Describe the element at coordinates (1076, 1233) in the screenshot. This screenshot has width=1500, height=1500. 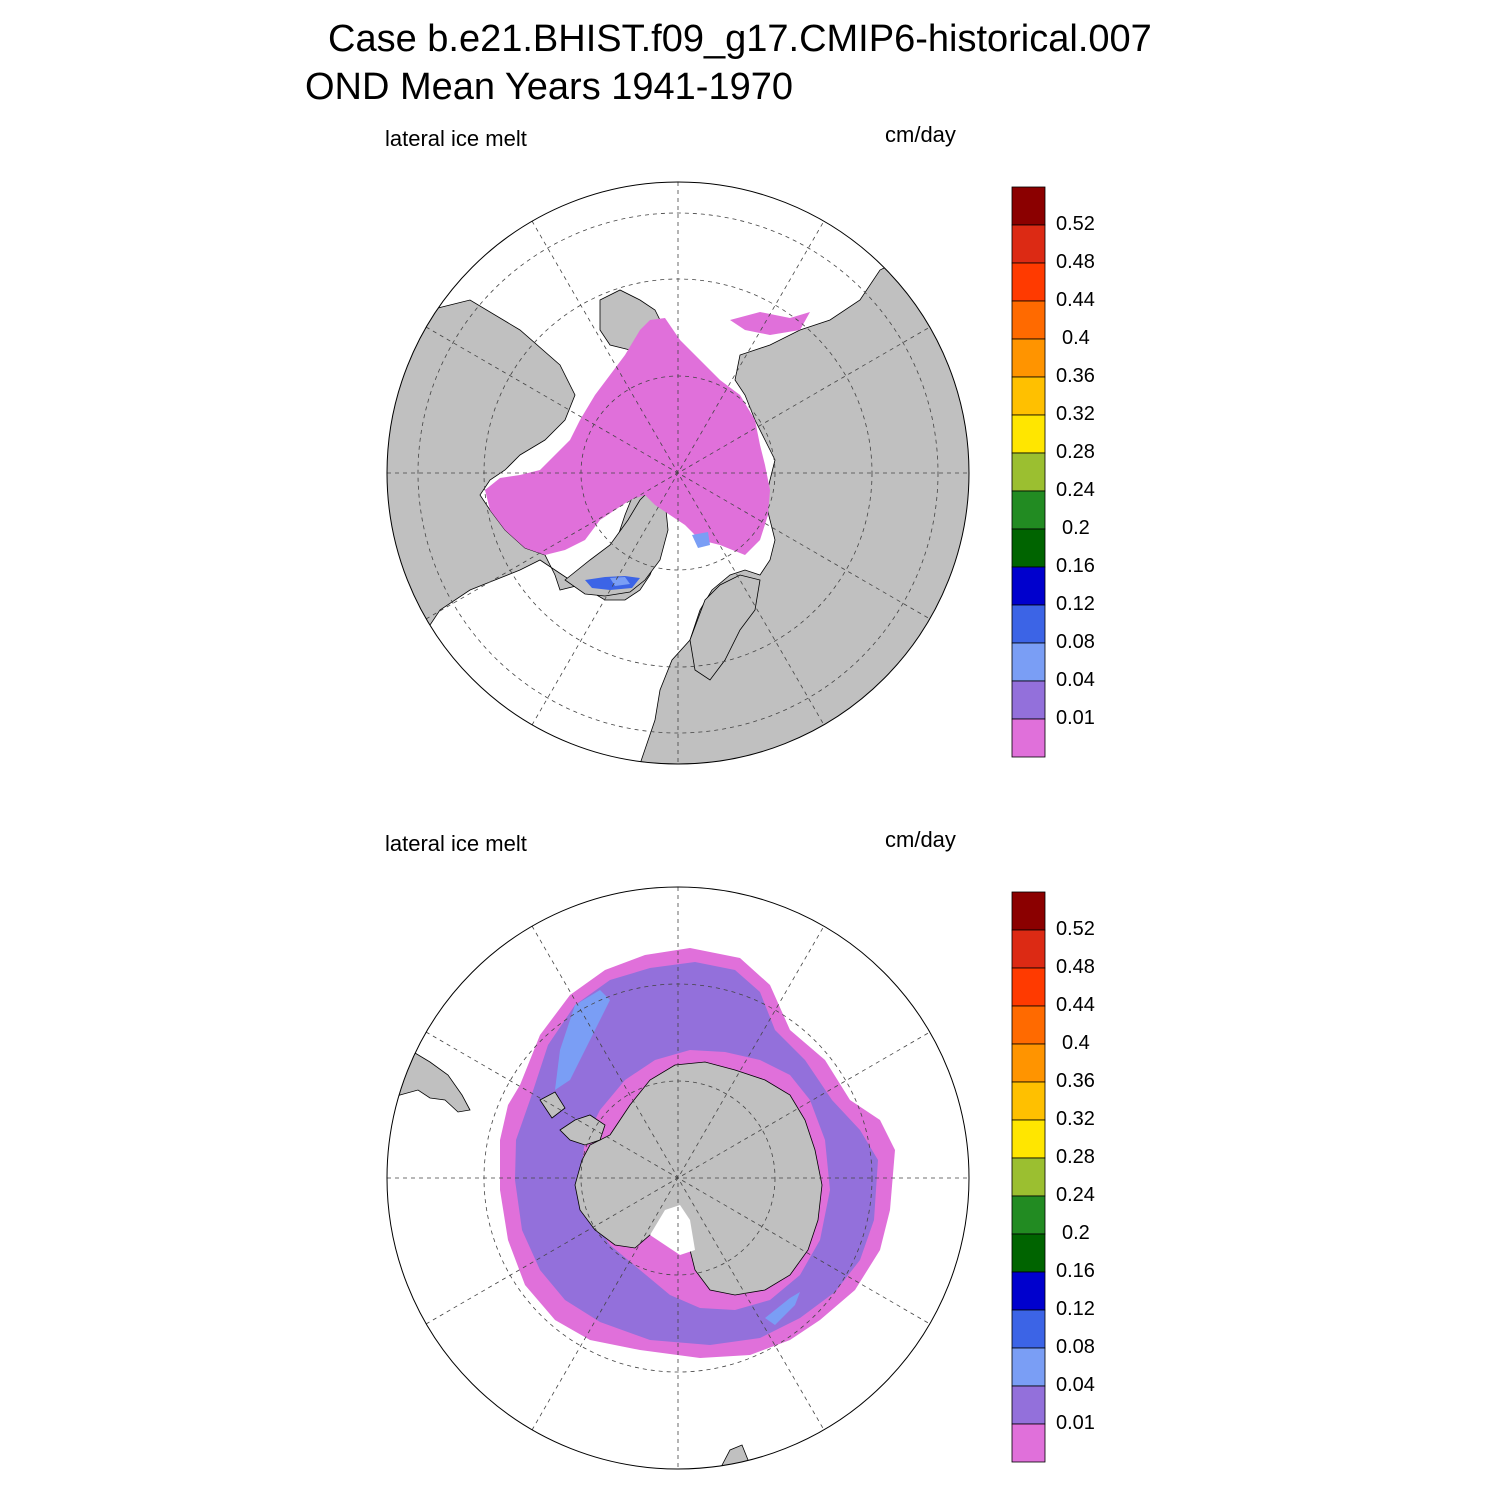
I see `south-colorbar-label-8: 0.2` at that location.